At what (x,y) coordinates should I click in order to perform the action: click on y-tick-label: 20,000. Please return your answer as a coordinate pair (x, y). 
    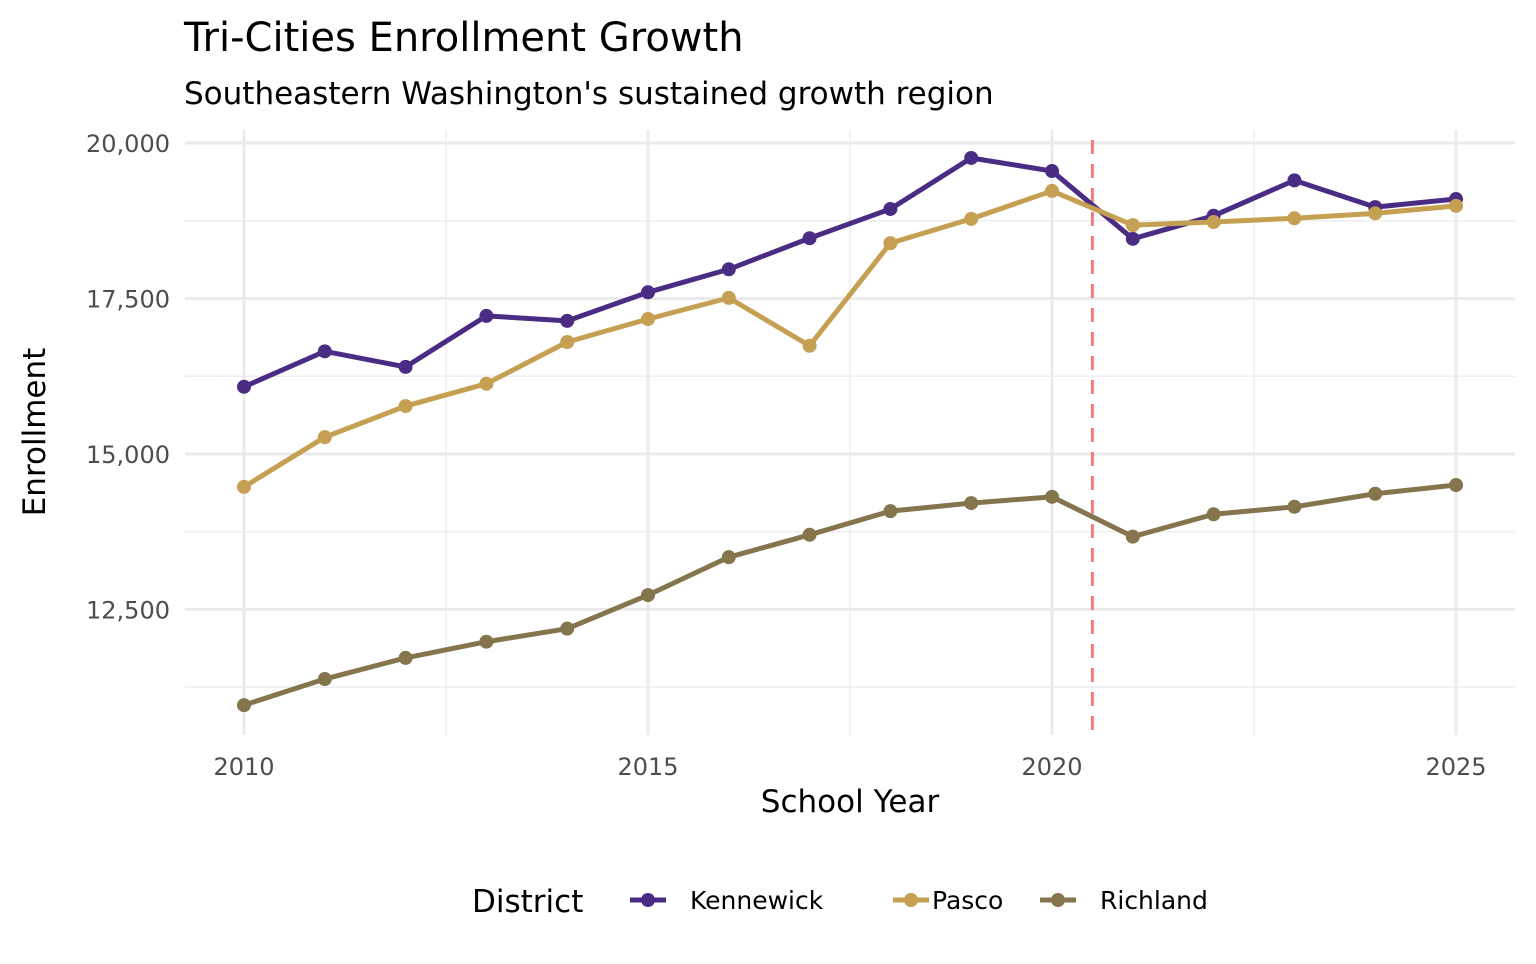
    Looking at the image, I should click on (128, 144).